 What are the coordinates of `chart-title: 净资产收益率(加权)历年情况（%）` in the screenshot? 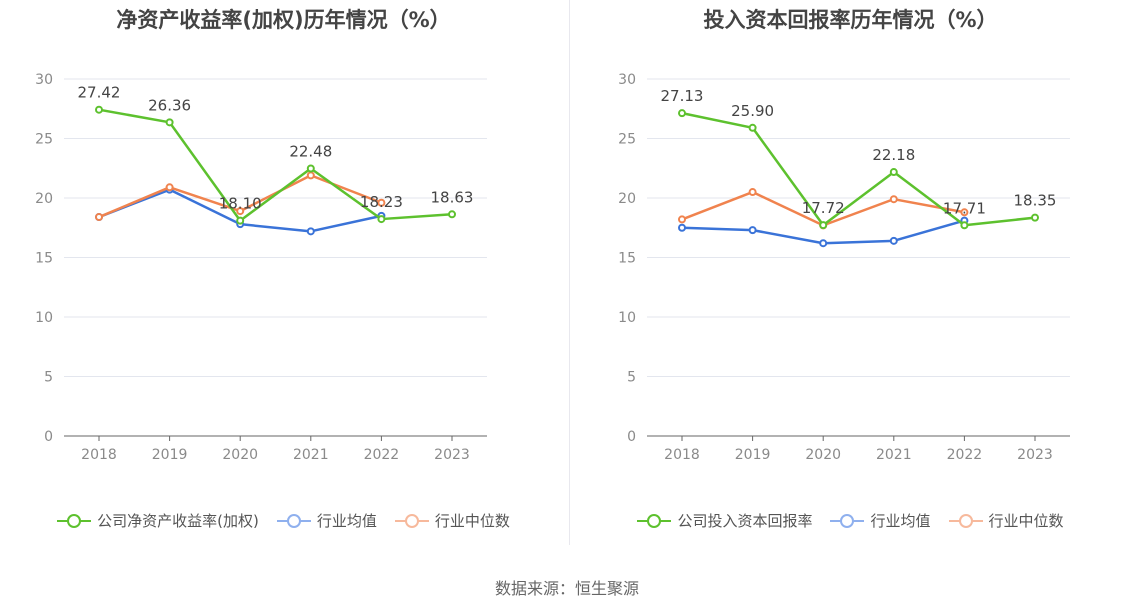 It's located at (283, 20).